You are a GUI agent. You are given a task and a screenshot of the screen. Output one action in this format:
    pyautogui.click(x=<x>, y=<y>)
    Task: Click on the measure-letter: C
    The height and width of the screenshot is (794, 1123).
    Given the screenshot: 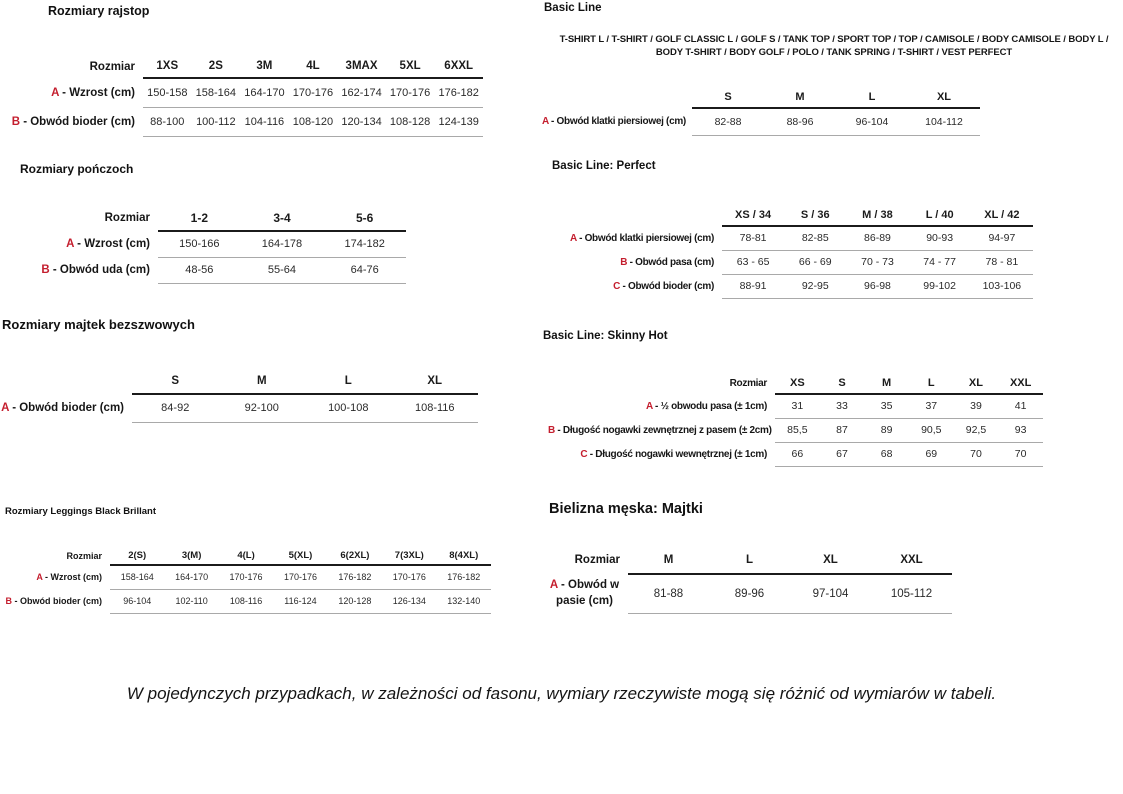 What is the action you would take?
    pyautogui.click(x=616, y=286)
    